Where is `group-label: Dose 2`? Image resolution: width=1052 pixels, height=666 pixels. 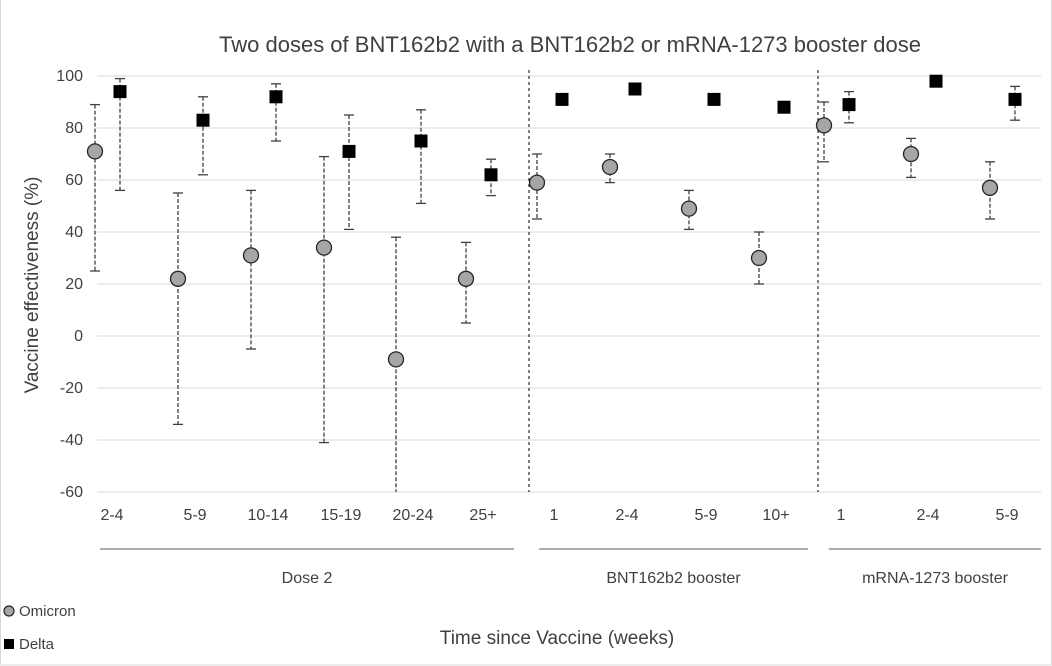
group-label: Dose 2 is located at coordinates (307, 578).